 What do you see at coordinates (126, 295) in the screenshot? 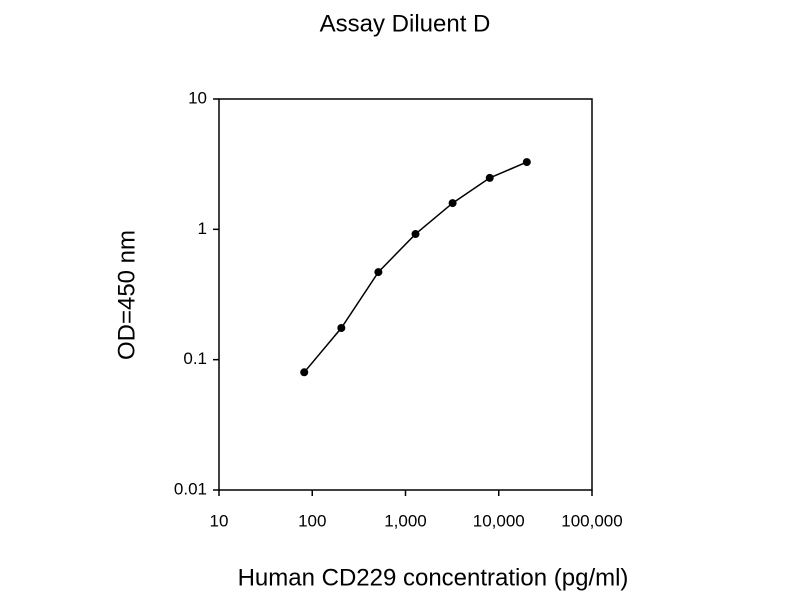
I see `y-axis-label: OD=450 nm` at bounding box center [126, 295].